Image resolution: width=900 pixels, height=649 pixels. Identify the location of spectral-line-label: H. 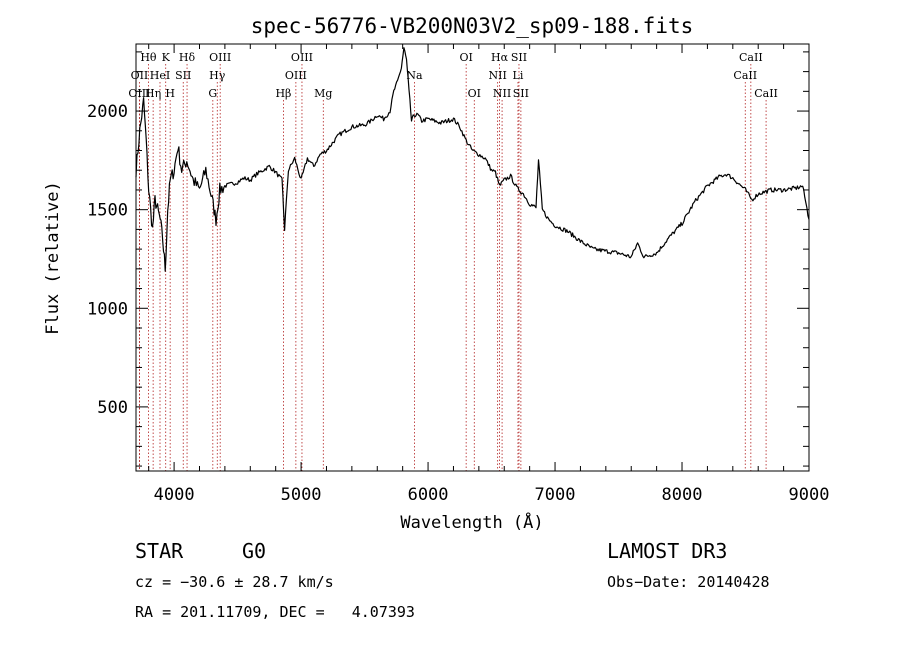
(170, 93).